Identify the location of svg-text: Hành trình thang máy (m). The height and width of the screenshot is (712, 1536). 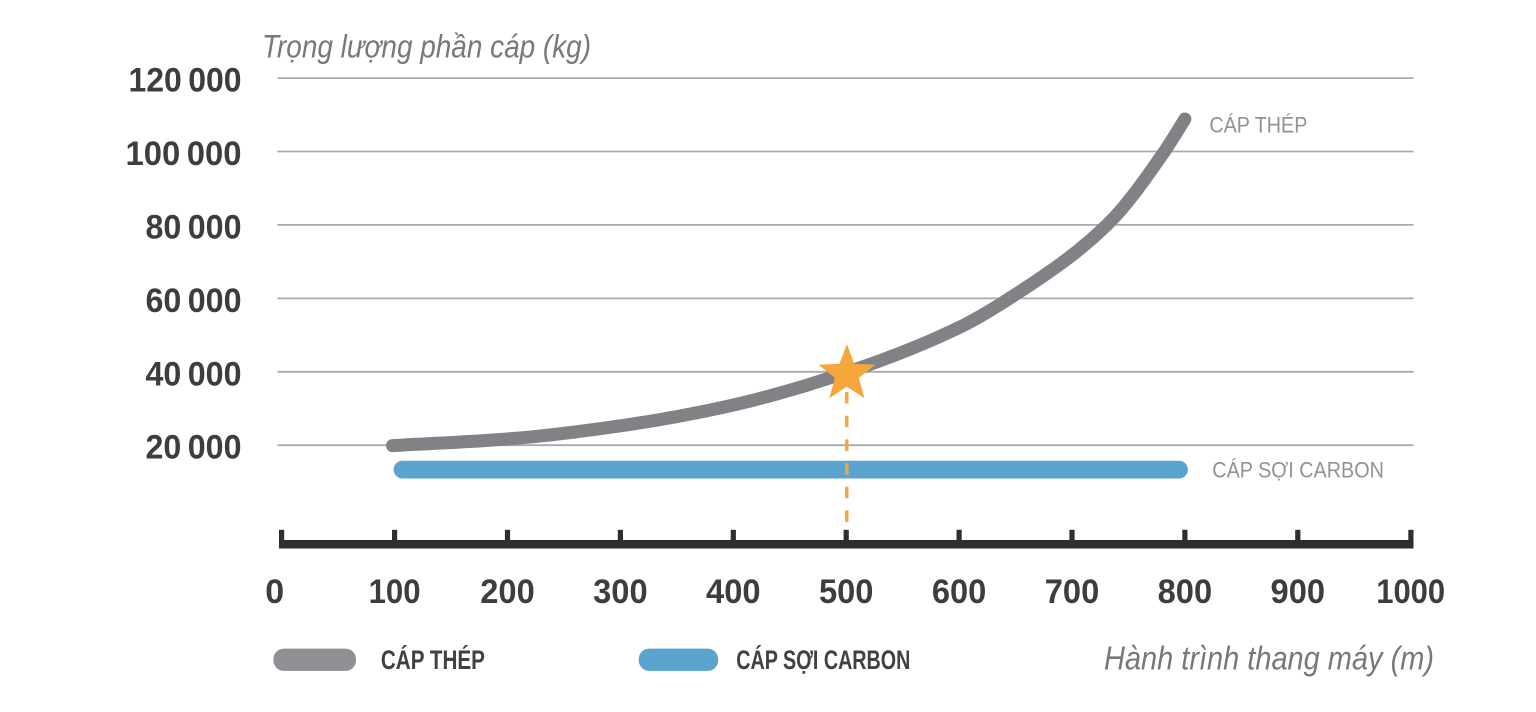
(1269, 658).